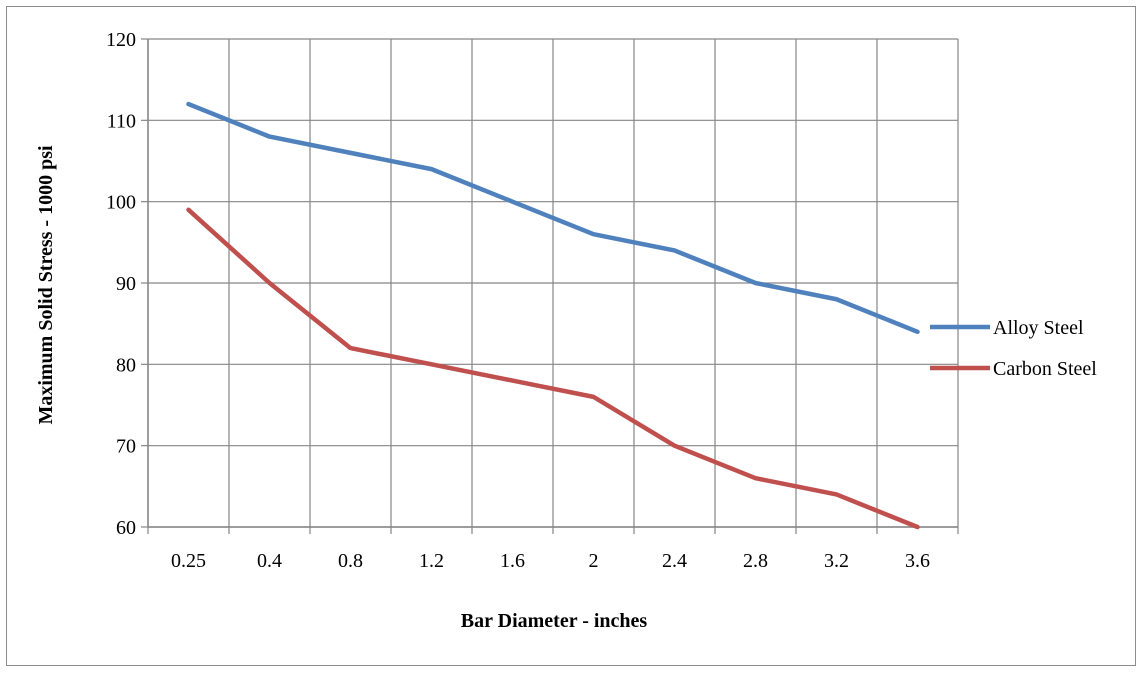 The width and height of the screenshot is (1144, 673). Describe the element at coordinates (269, 561) in the screenshot. I see `x-tick-label: 0.4` at that location.